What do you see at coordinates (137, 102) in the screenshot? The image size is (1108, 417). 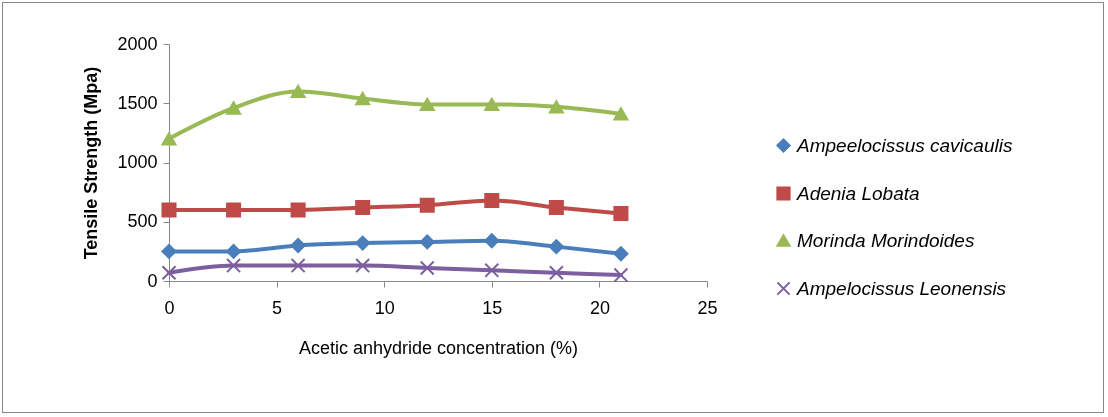 I see `y-tick-label: 1500` at bounding box center [137, 102].